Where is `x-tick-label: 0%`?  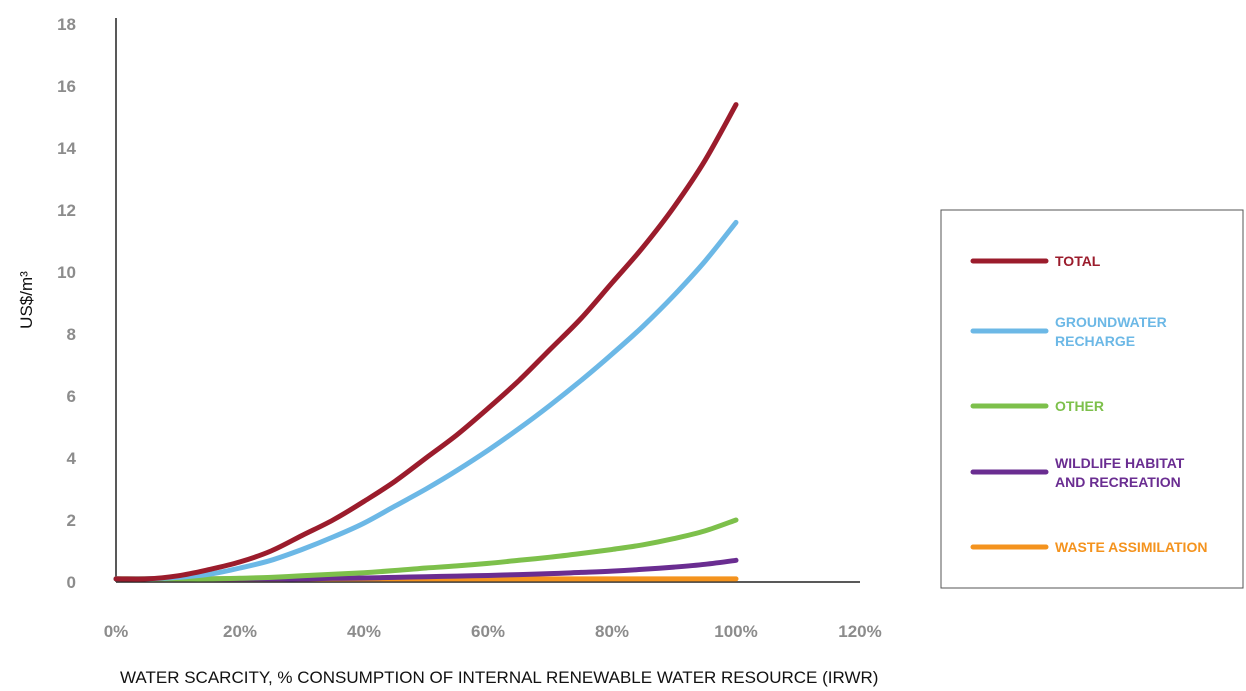
x-tick-label: 0% is located at coordinates (116, 631).